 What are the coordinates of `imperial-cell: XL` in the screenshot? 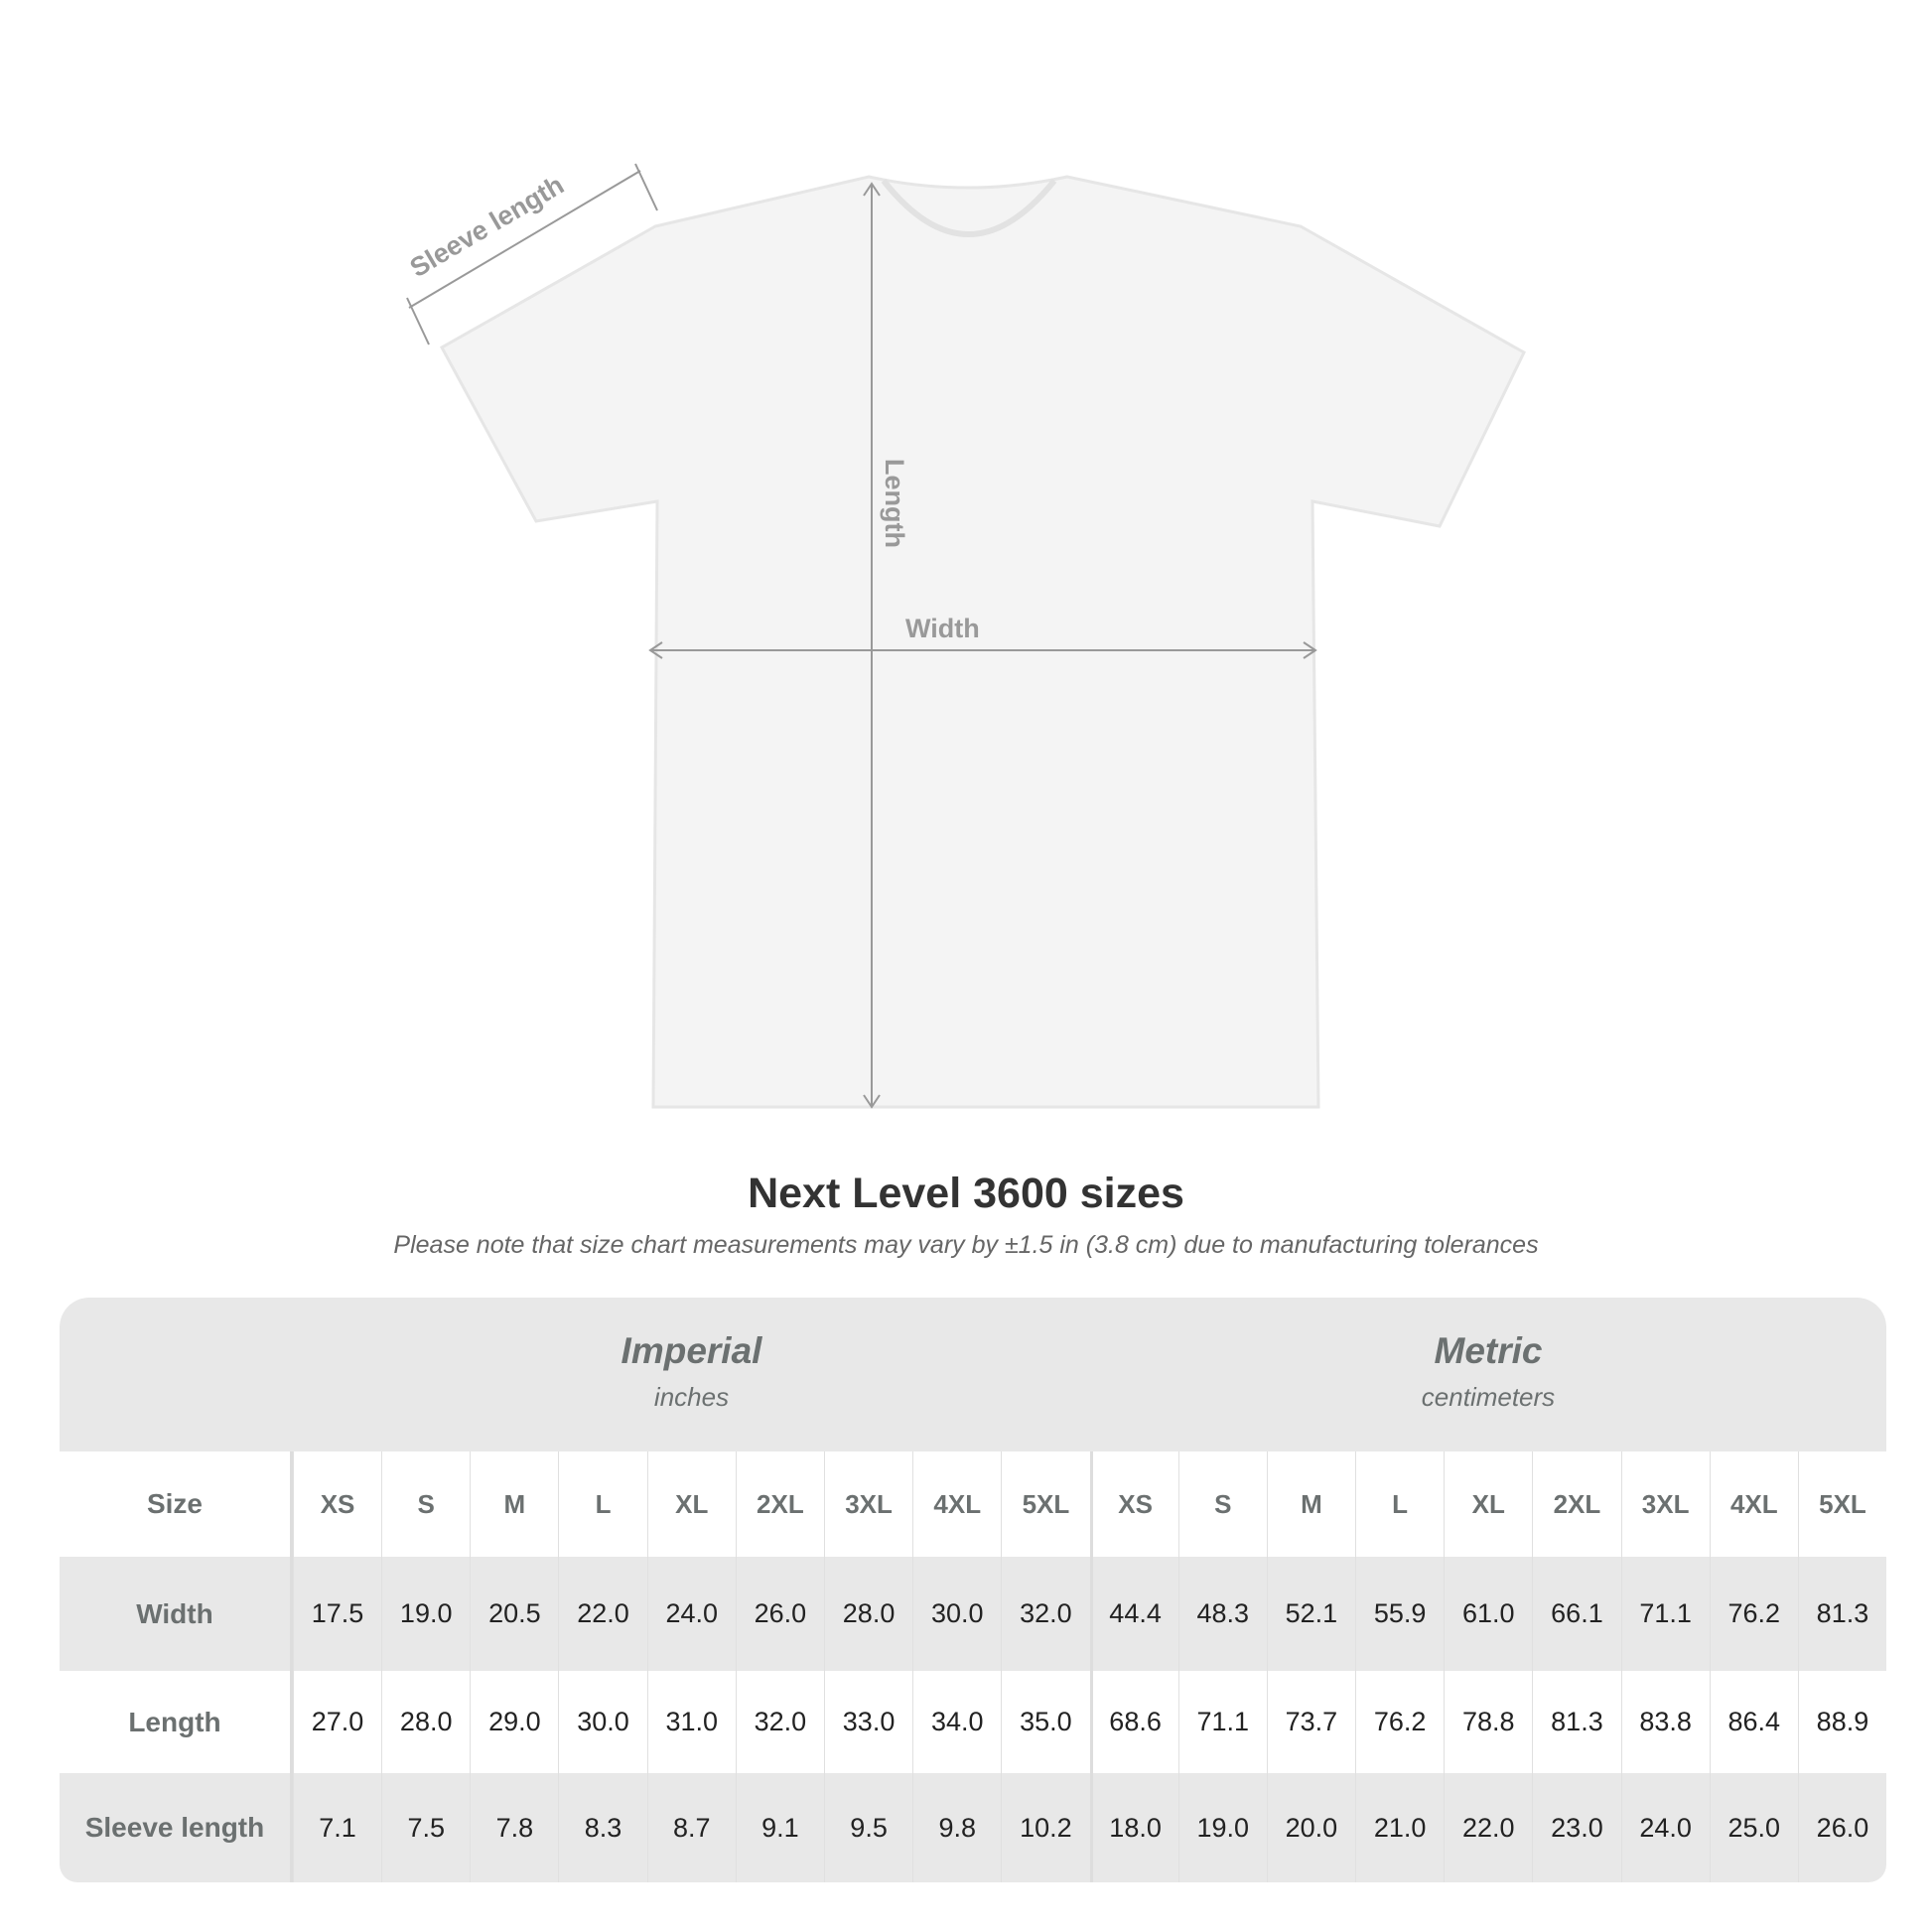 It's located at (691, 1504).